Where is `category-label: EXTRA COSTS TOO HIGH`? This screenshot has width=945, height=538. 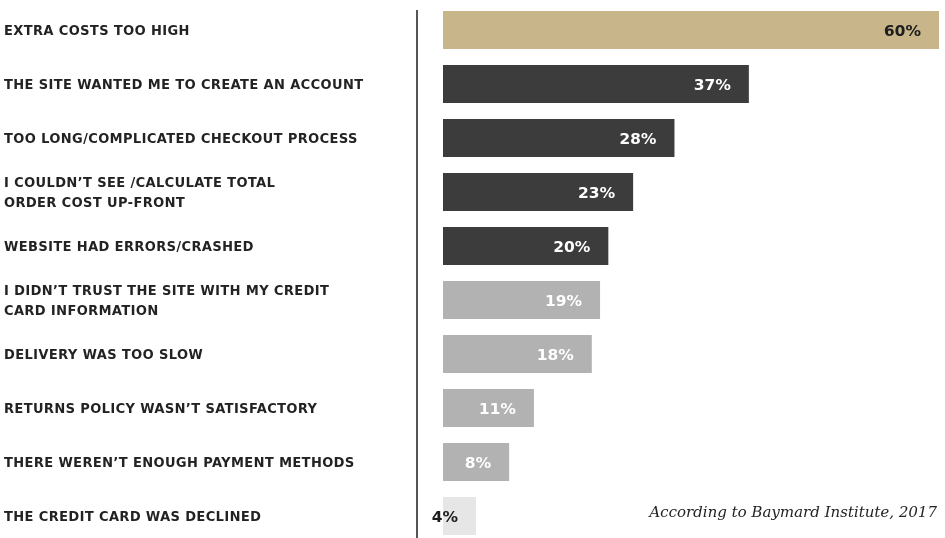
category-label: EXTRA COSTS TOO HIGH is located at coordinates (97, 31).